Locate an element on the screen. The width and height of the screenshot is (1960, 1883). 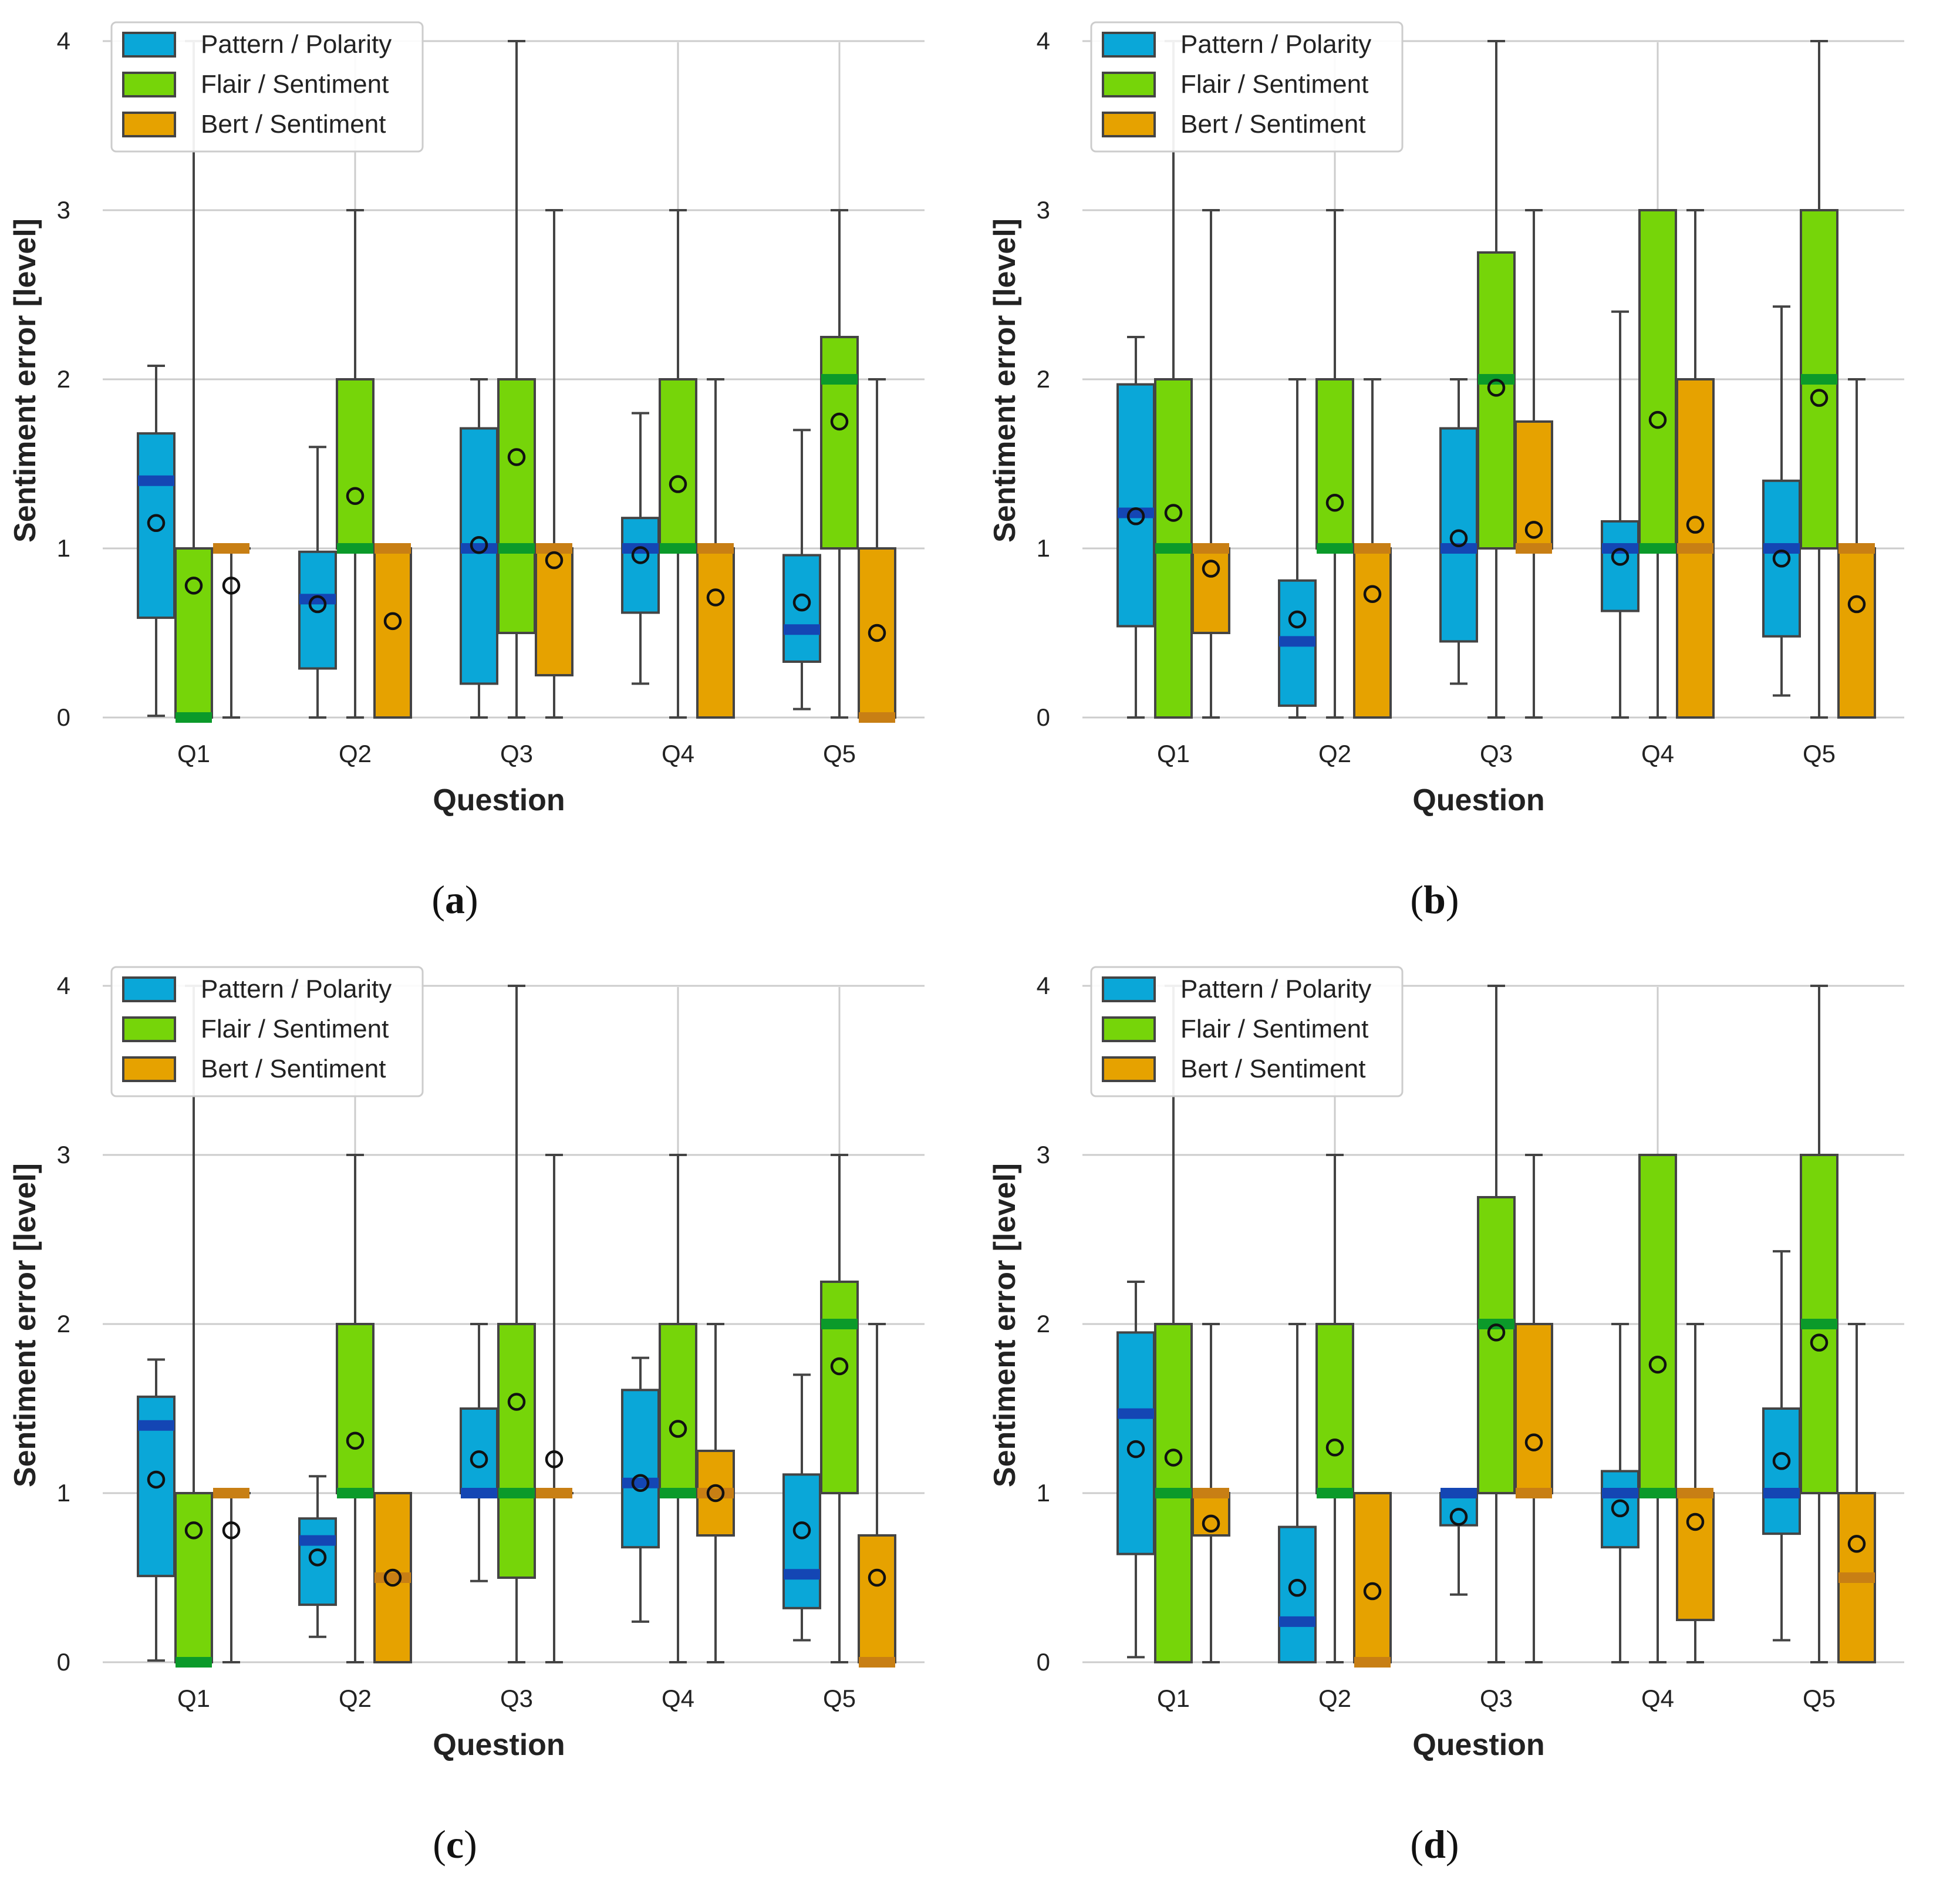
box-bert-sentiment-q1 is located at coordinates (231, 1577).